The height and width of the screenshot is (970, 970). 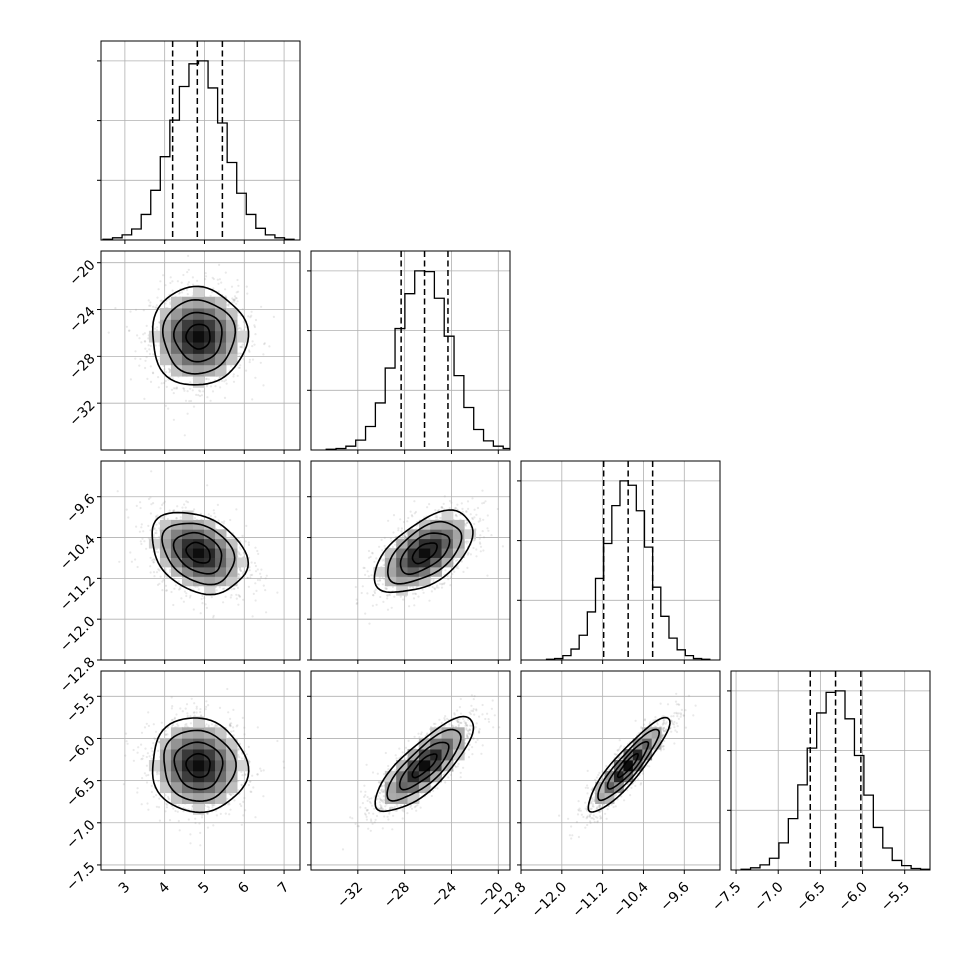 I want to click on panel-frame, so click(x=200, y=560).